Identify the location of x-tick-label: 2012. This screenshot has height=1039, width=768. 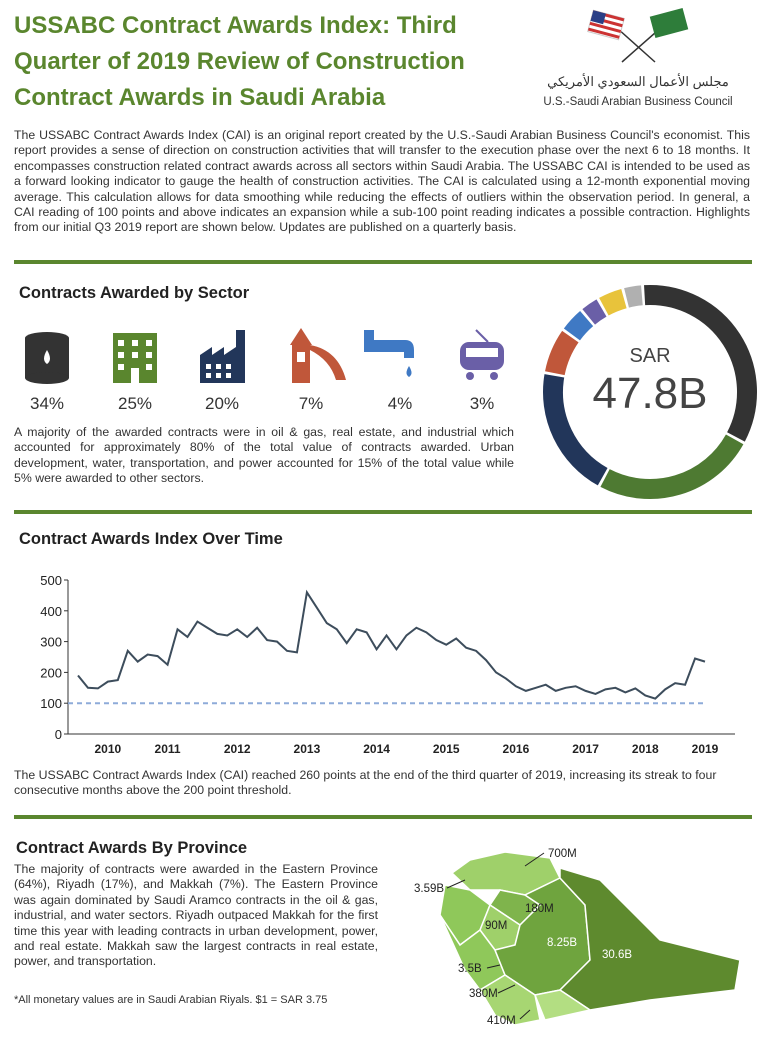
(237, 749).